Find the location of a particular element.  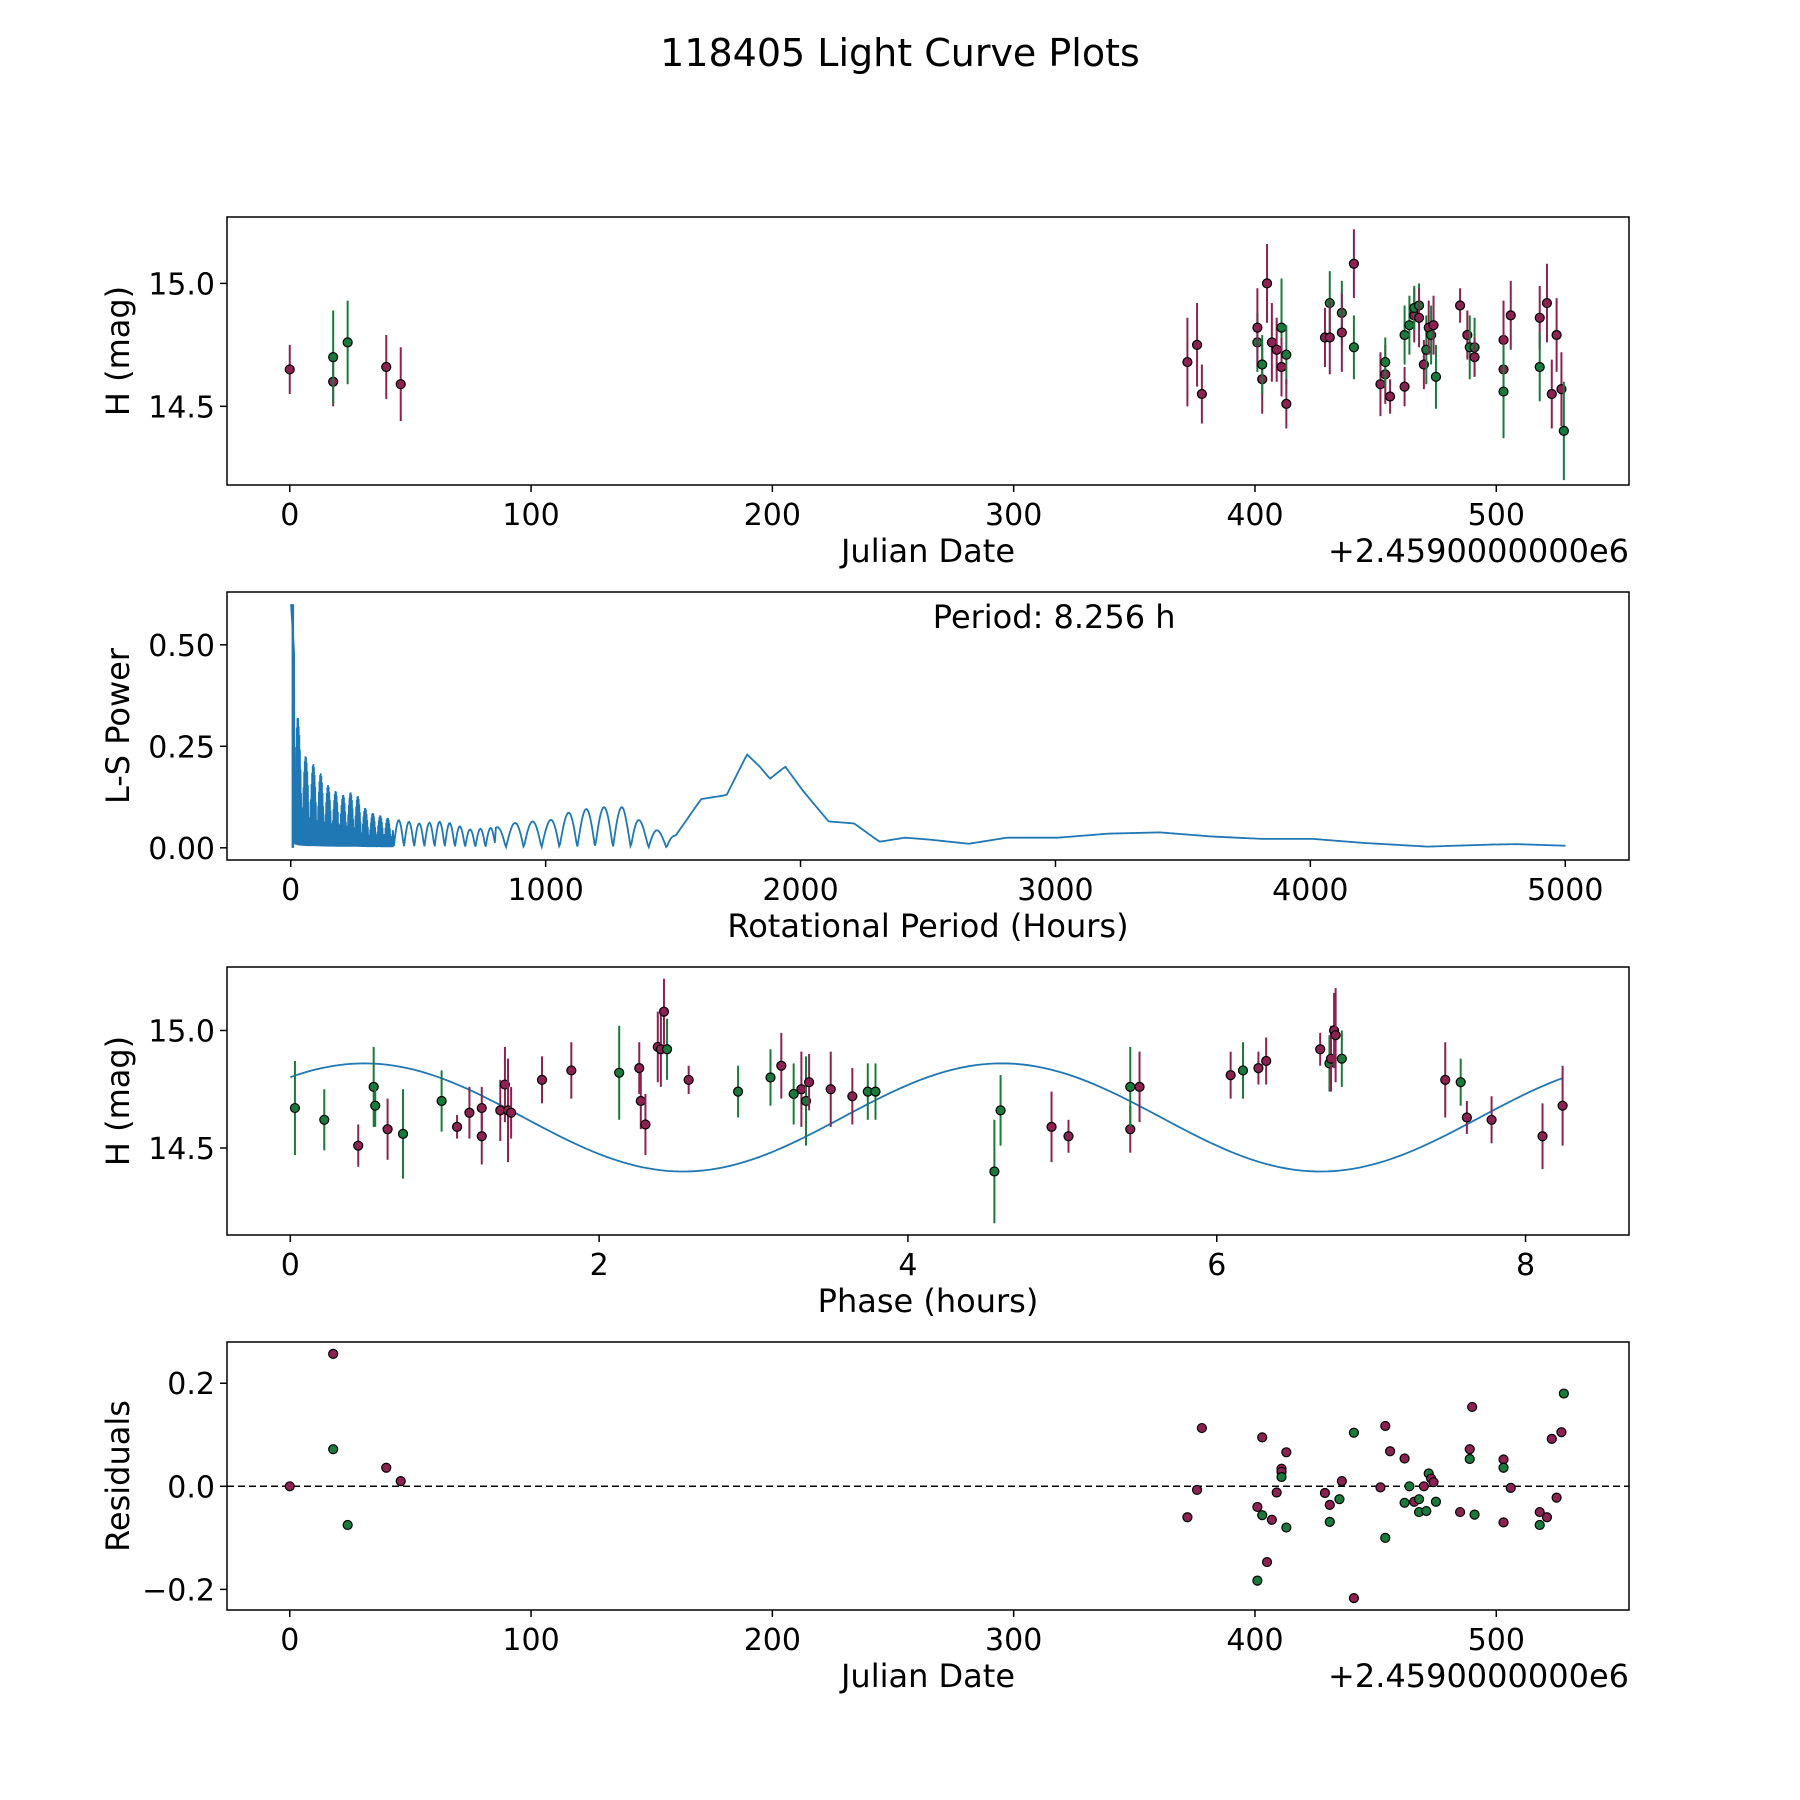

periodogram-y-tick-label: 0.00 is located at coordinates (181, 849).